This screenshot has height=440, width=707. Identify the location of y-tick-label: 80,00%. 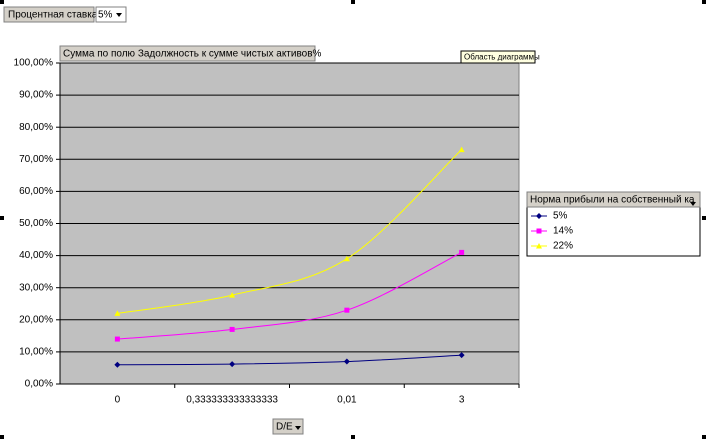
(36, 127).